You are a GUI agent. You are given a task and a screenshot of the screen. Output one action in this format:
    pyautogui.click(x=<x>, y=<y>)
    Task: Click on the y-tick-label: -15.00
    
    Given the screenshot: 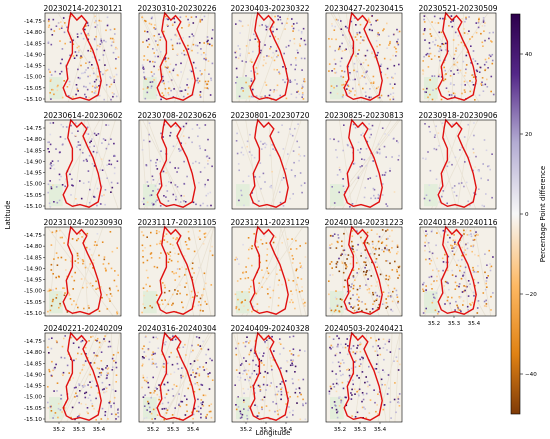 What is the action you would take?
    pyautogui.click(x=33, y=398)
    